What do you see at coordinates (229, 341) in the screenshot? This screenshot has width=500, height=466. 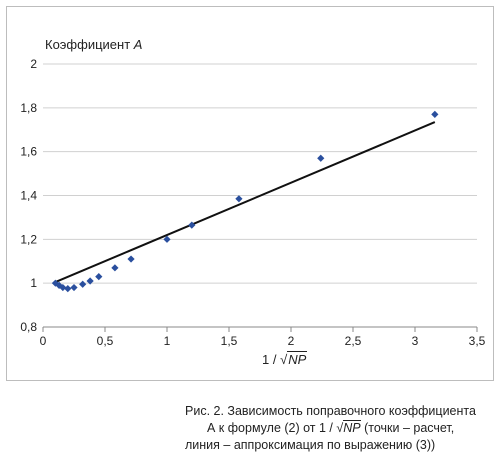 I see `x-tick-label: 1,5` at bounding box center [229, 341].